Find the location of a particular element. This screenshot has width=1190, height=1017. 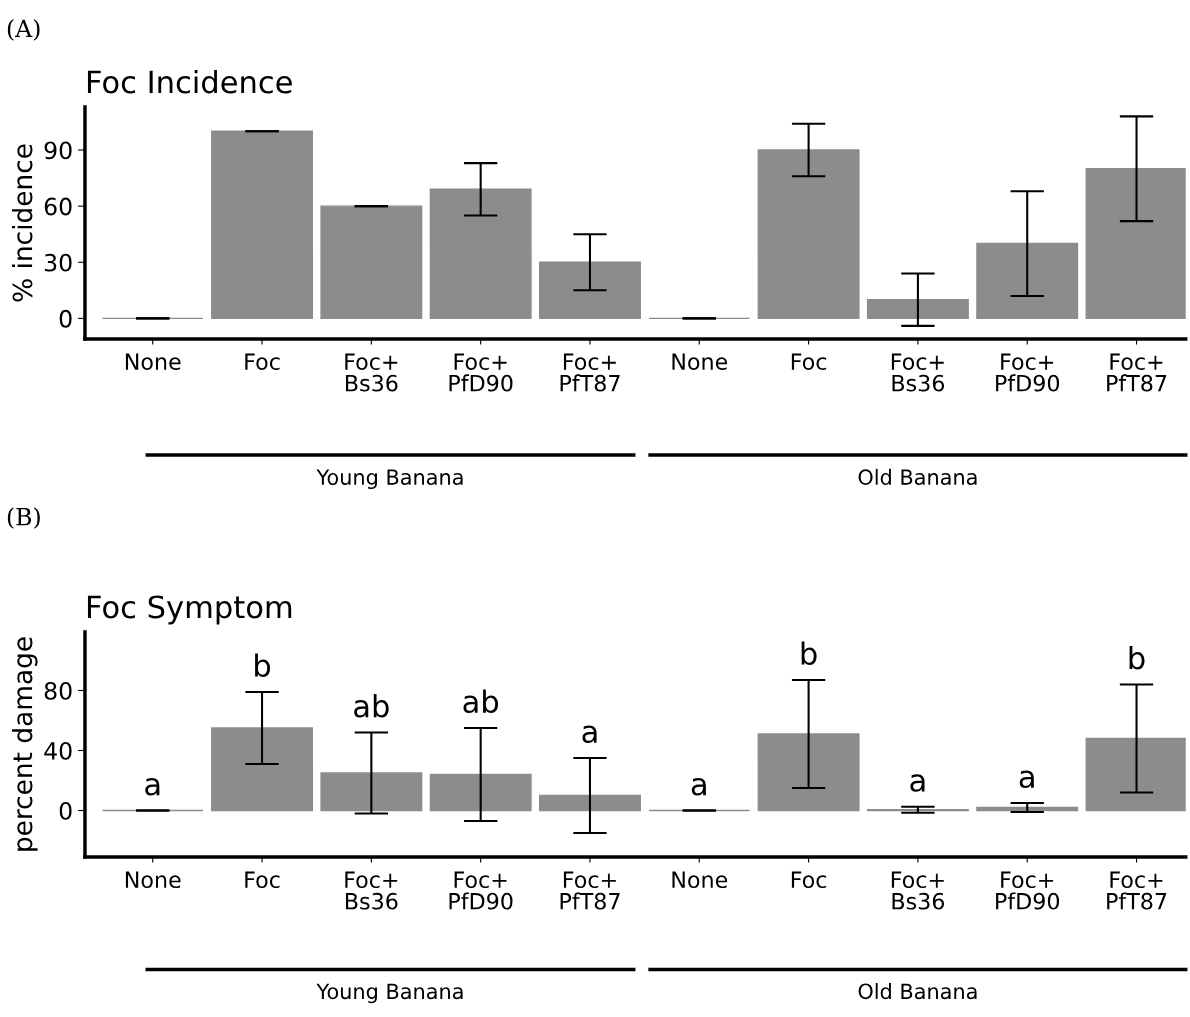

text: (B) is located at coordinates (23, 518).